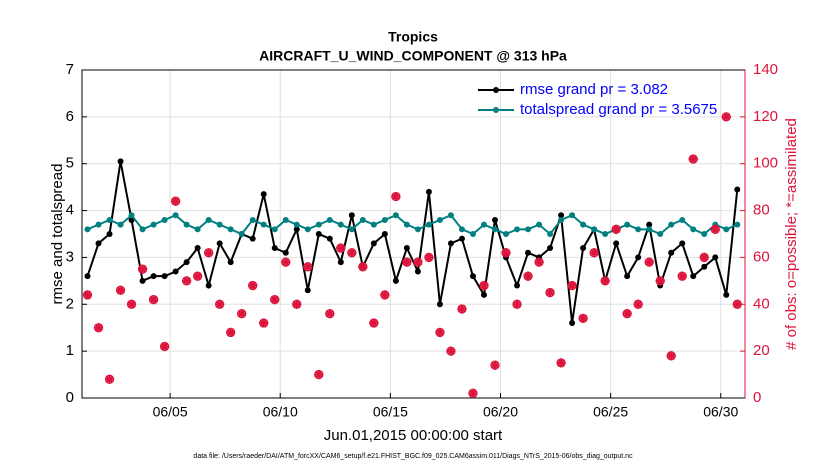  I want to click on y-axis-label: rmse and totalspread, so click(57, 234).